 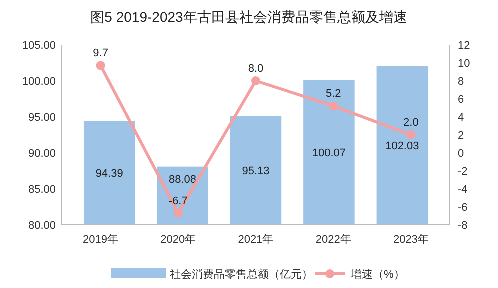 I want to click on y2-tick-label: 4, so click(x=461, y=118).